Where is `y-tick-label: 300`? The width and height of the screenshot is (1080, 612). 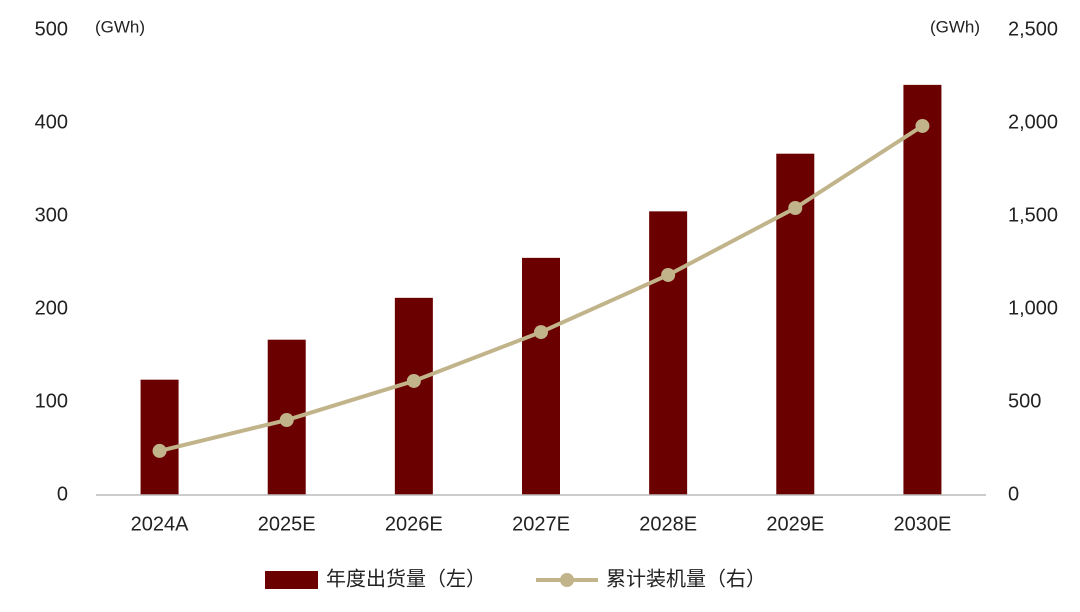 y-tick-label: 300 is located at coordinates (51, 215).